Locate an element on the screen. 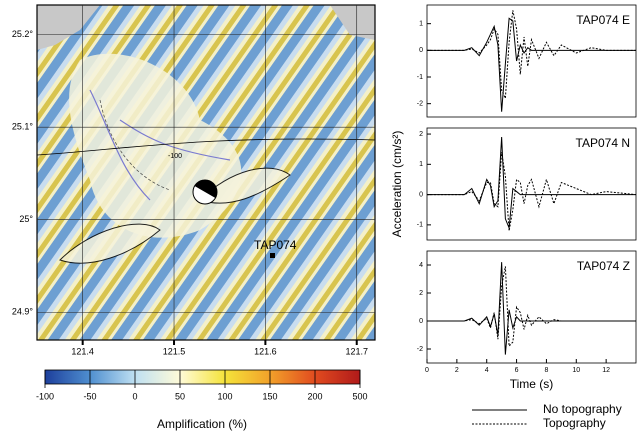 This screenshot has width=638, height=438. legend-label: No topography is located at coordinates (582, 409).